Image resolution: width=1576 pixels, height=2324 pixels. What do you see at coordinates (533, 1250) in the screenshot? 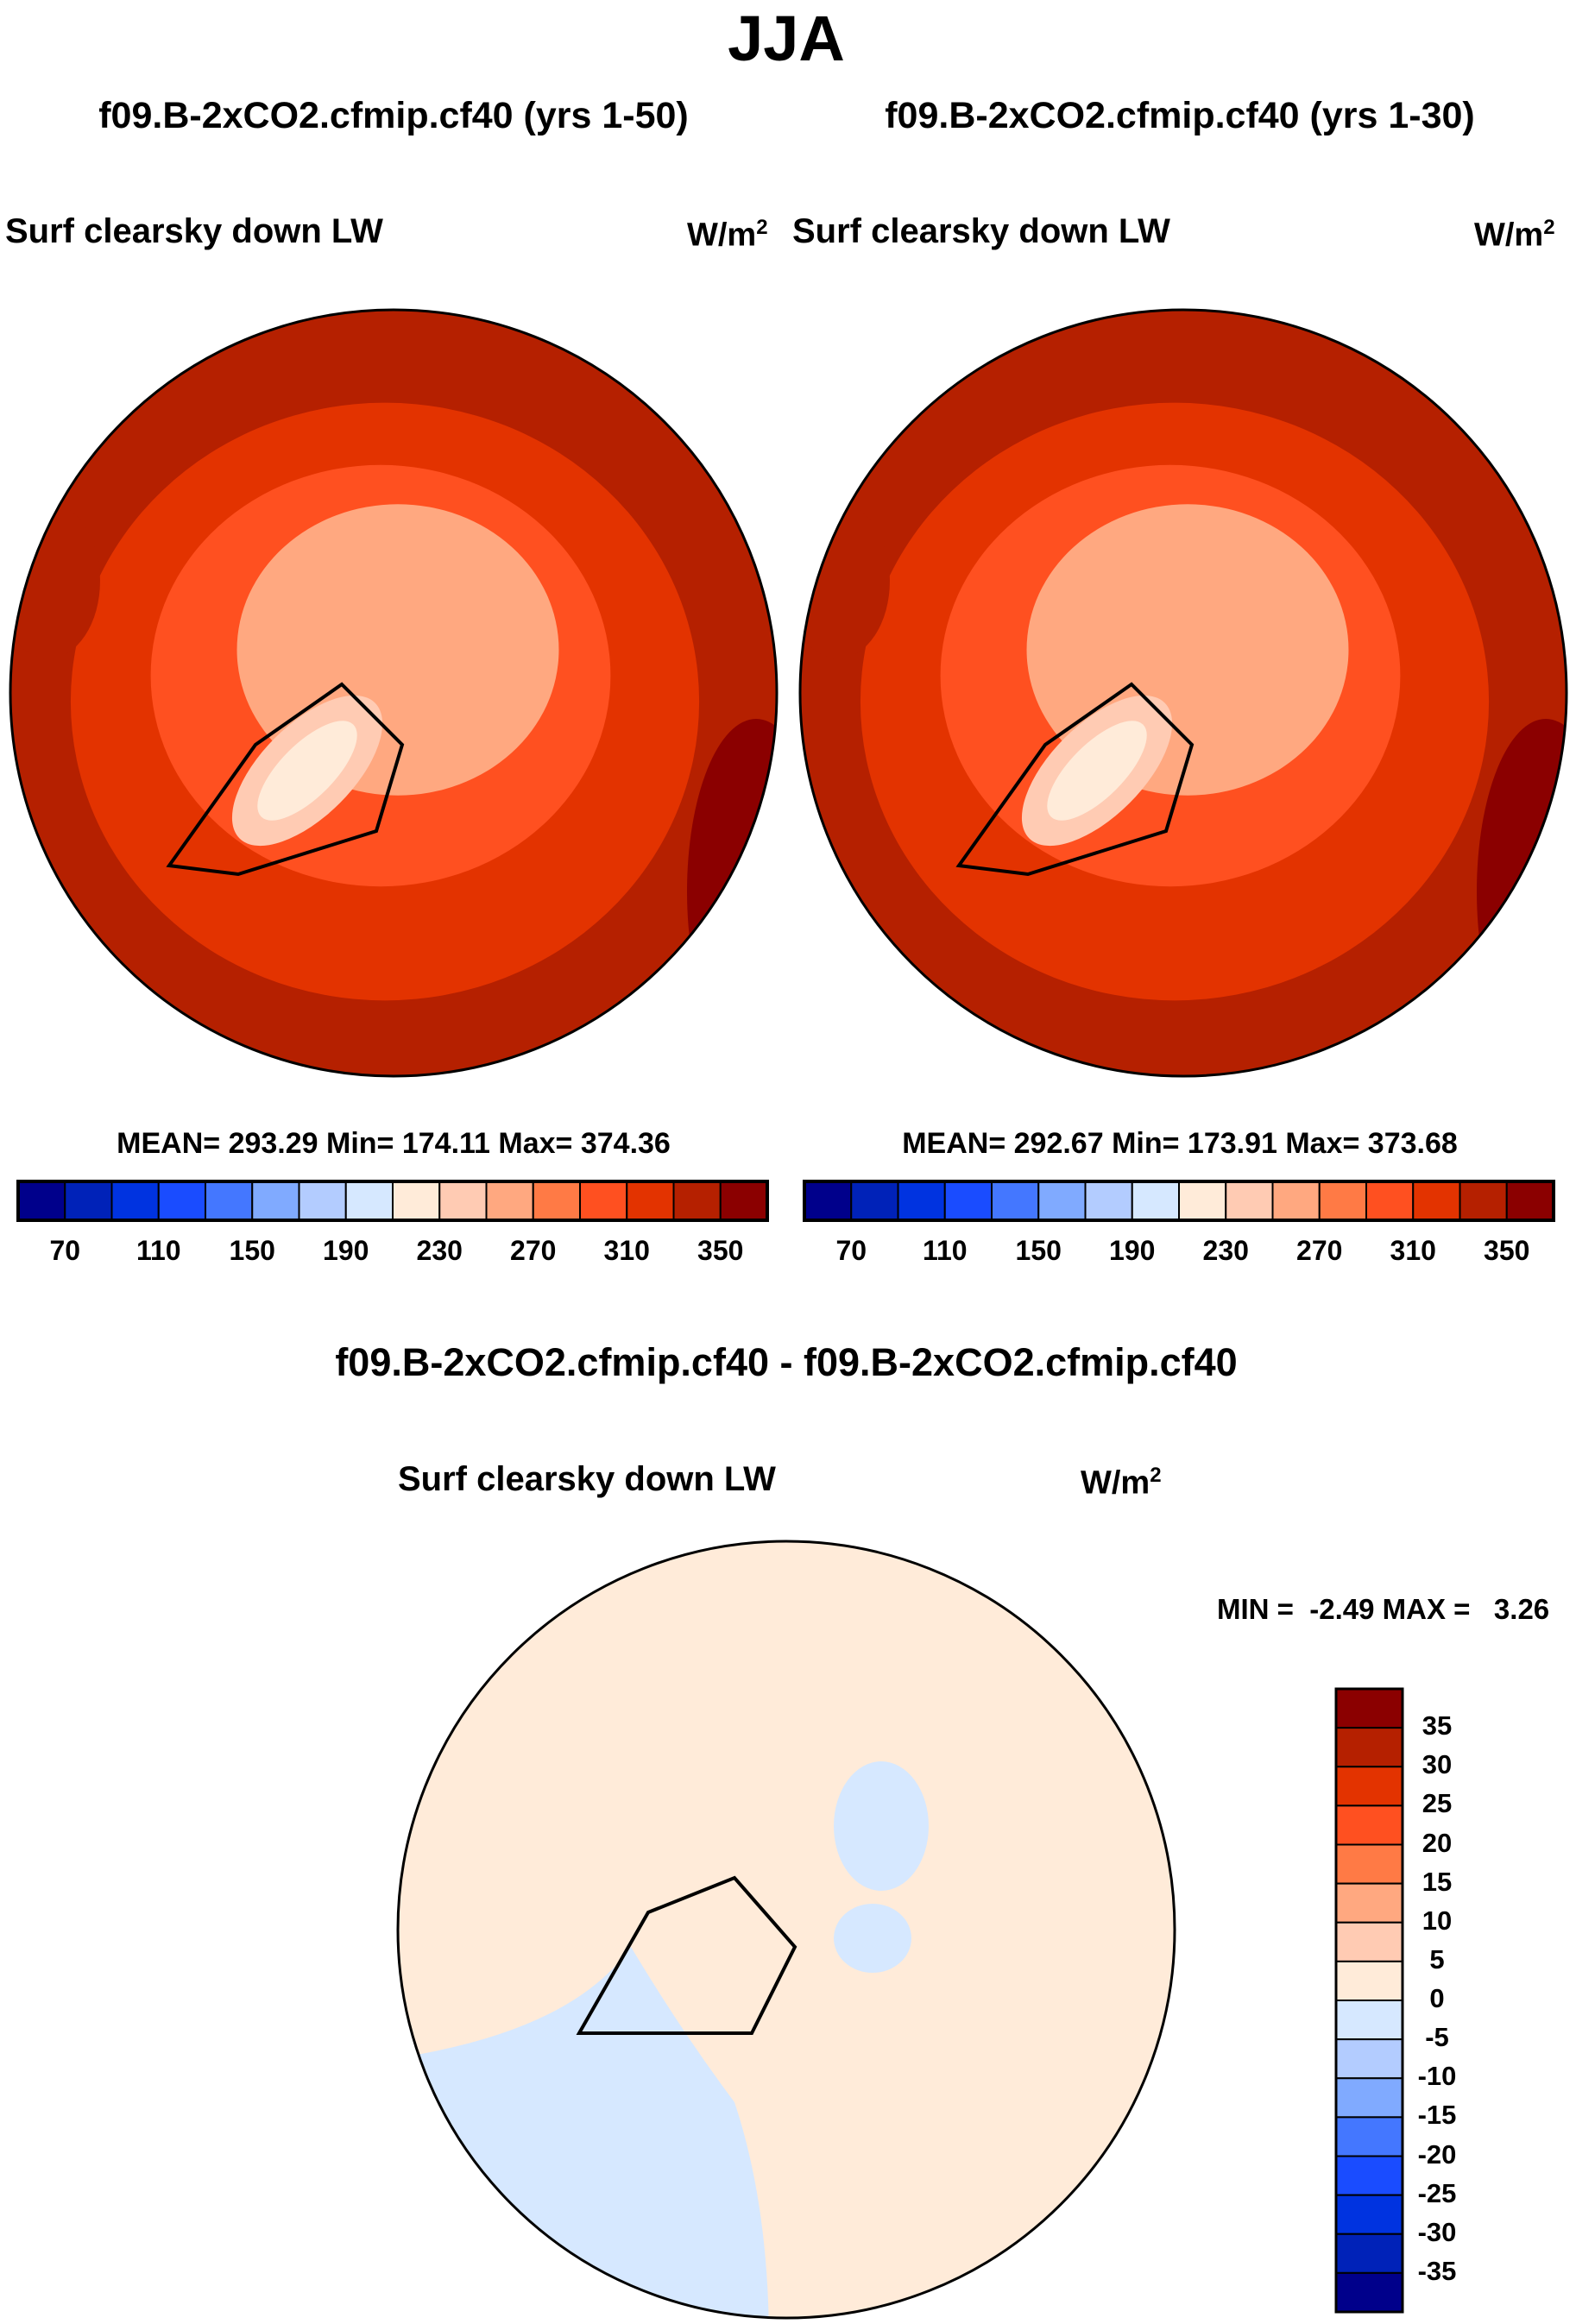
I see `colorbar-tick-label: 270` at bounding box center [533, 1250].